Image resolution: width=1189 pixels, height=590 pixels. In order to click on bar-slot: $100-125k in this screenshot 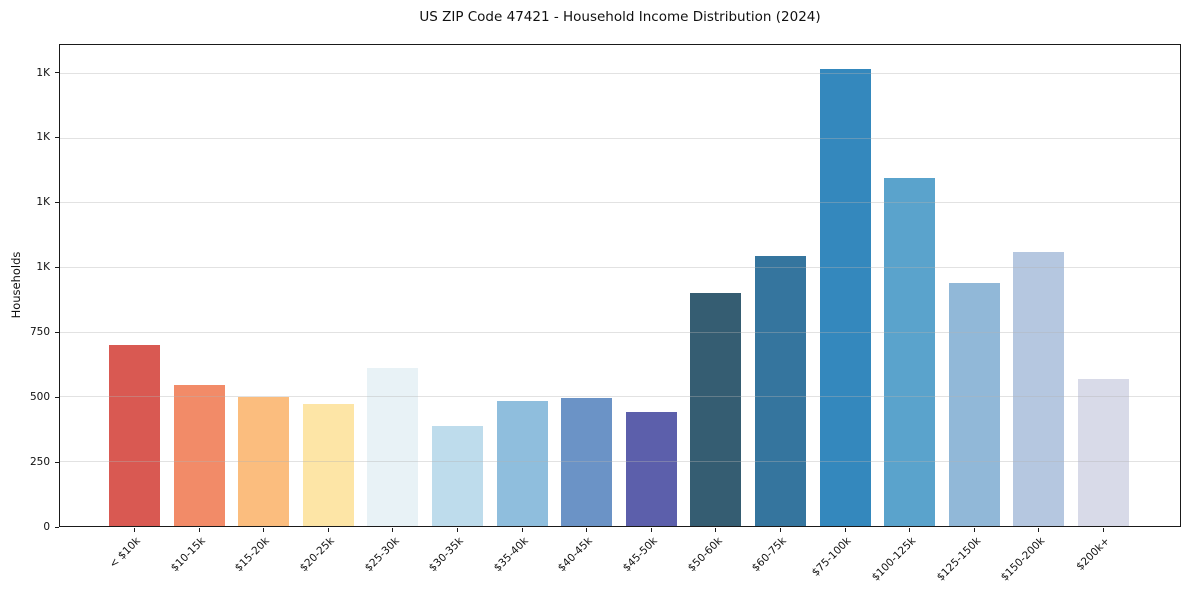, I will do `click(903, 314)`.